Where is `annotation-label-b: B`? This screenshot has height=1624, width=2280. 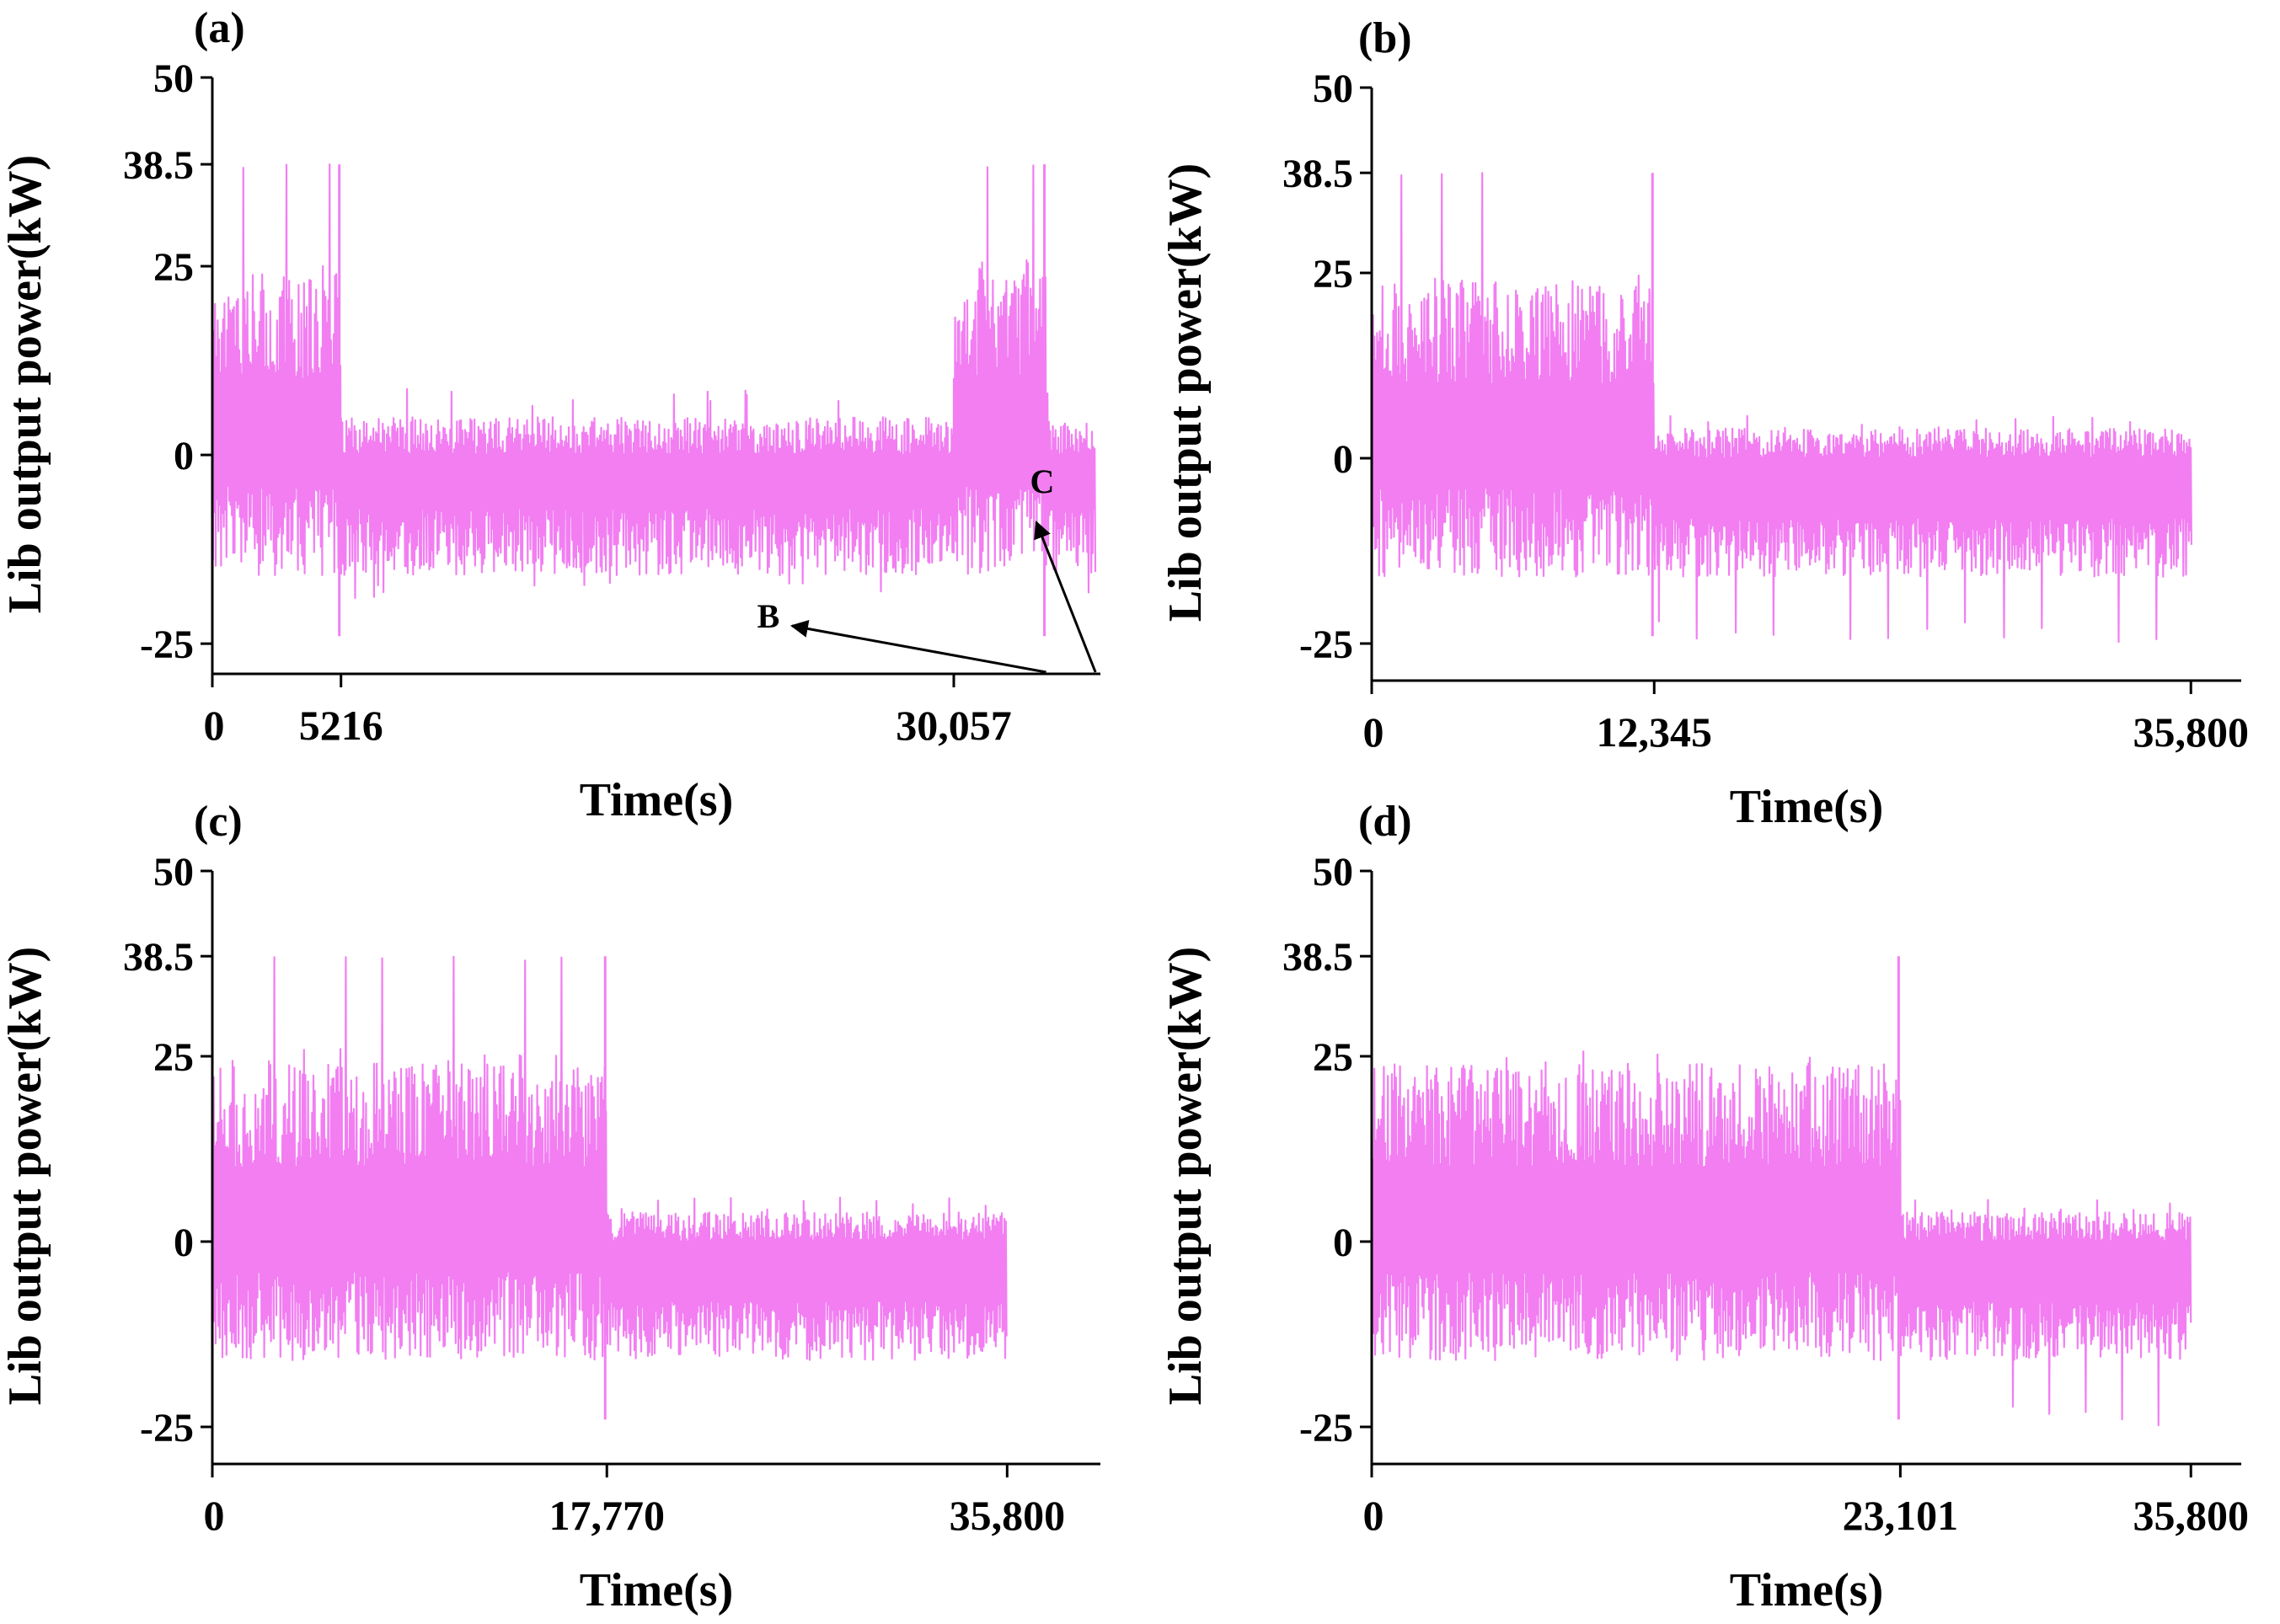
annotation-label-b: B is located at coordinates (768, 616).